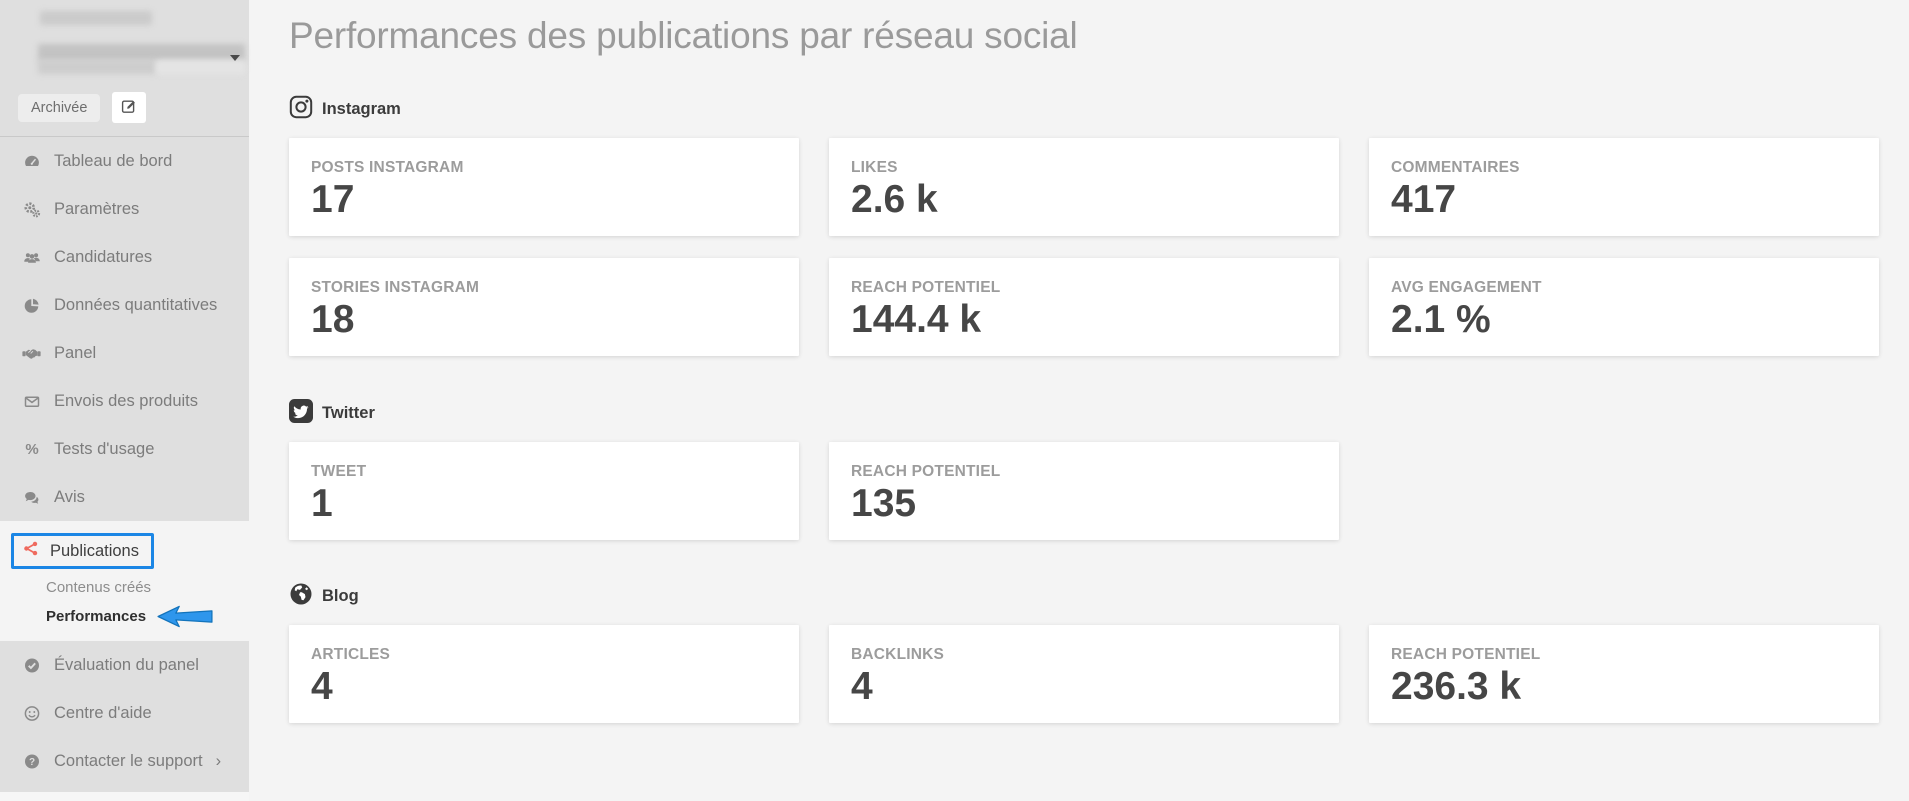  What do you see at coordinates (185, 616) in the screenshot?
I see `blue-arrow-annotation-icon` at bounding box center [185, 616].